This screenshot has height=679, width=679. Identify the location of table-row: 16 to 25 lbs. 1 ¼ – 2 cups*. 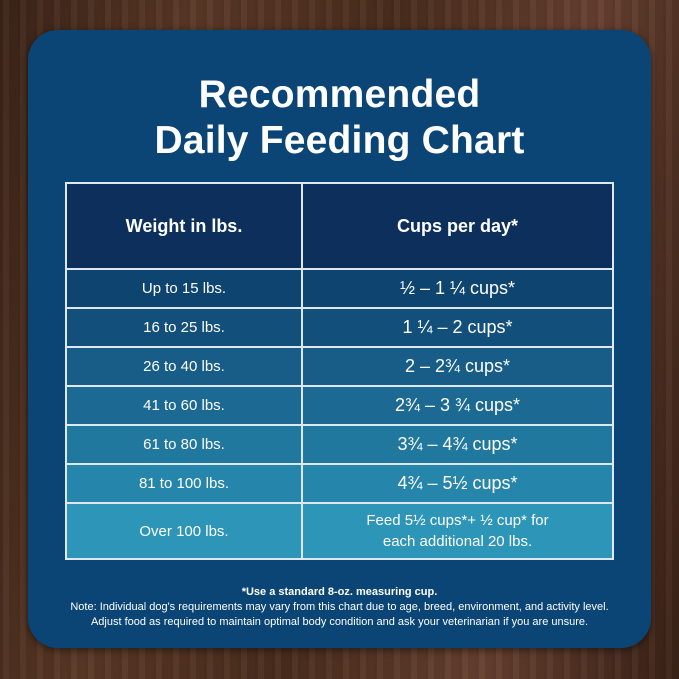
(339, 327).